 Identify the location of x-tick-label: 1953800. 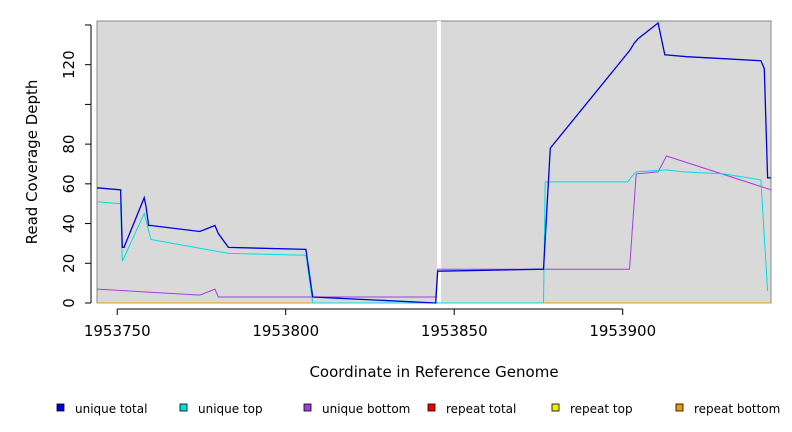
(285, 331).